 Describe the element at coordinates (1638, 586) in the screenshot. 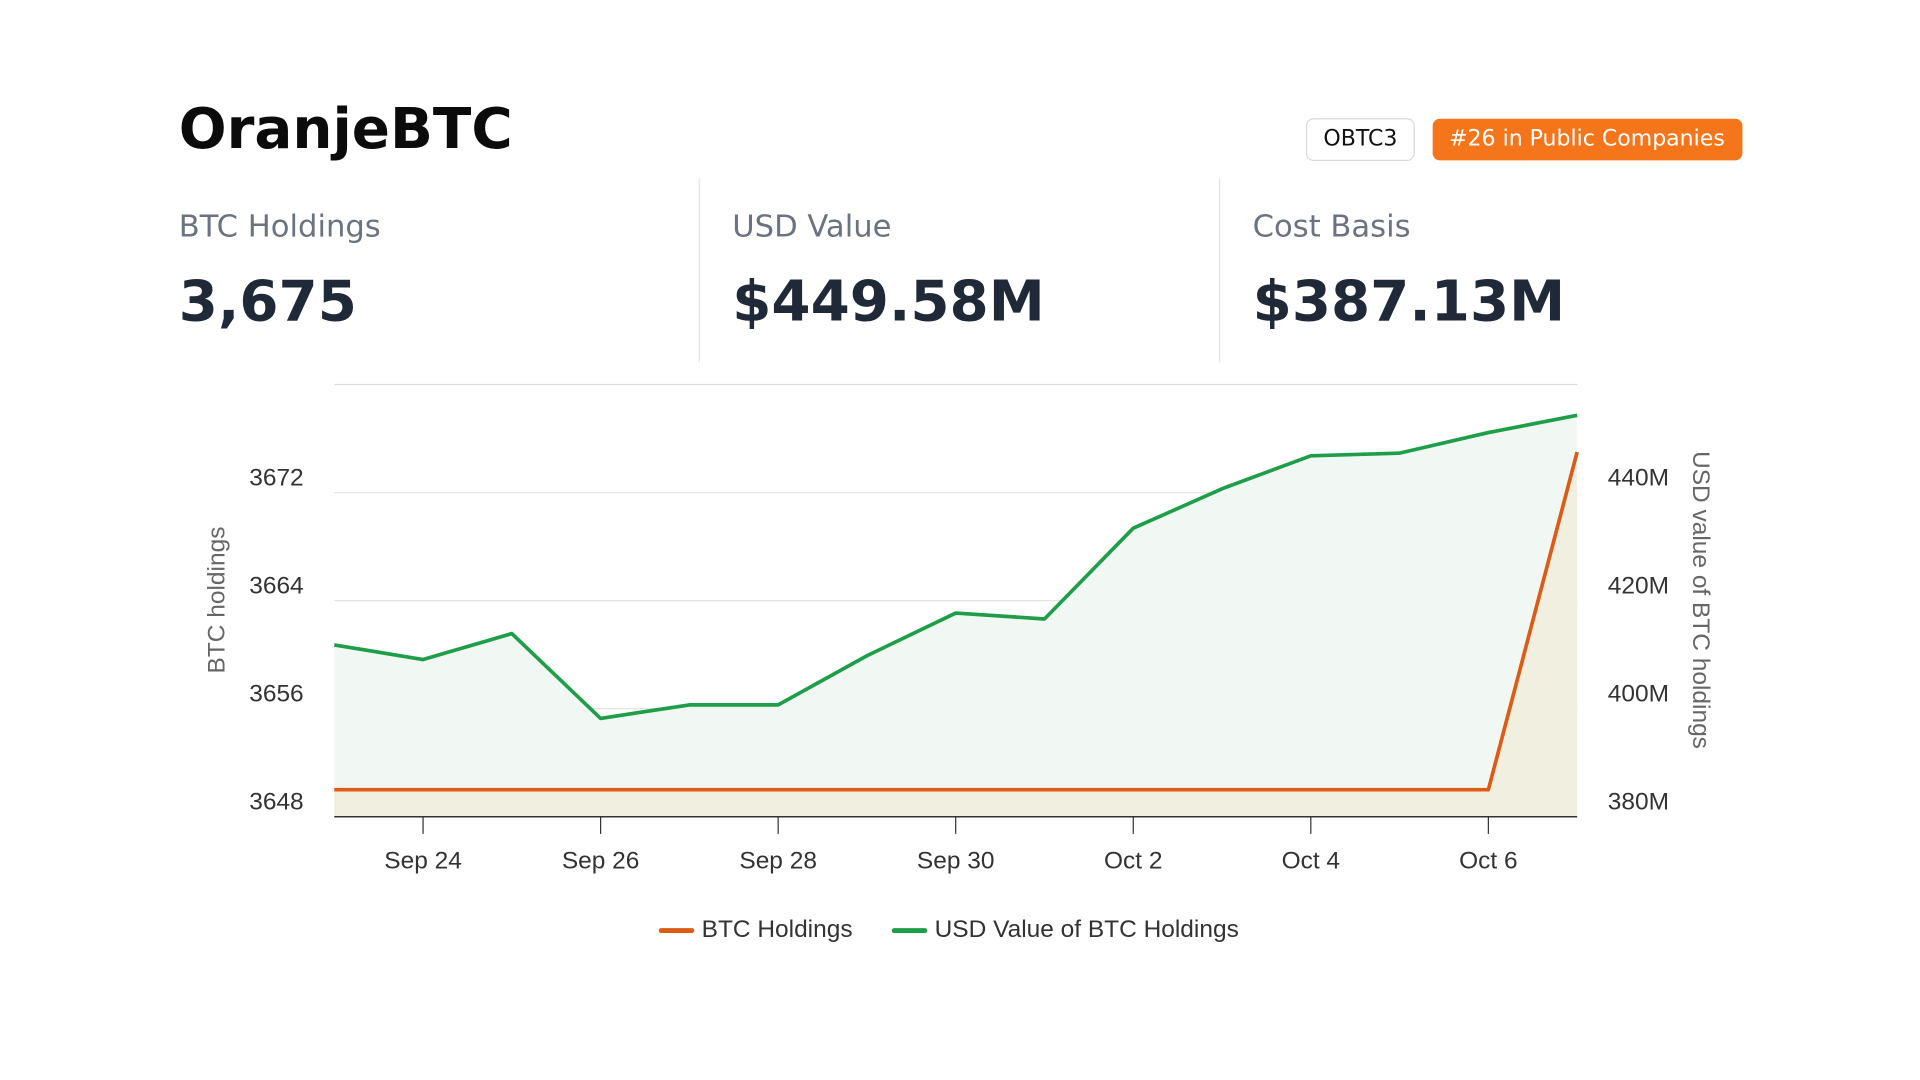

I see `y2-tick-label: 420M` at that location.